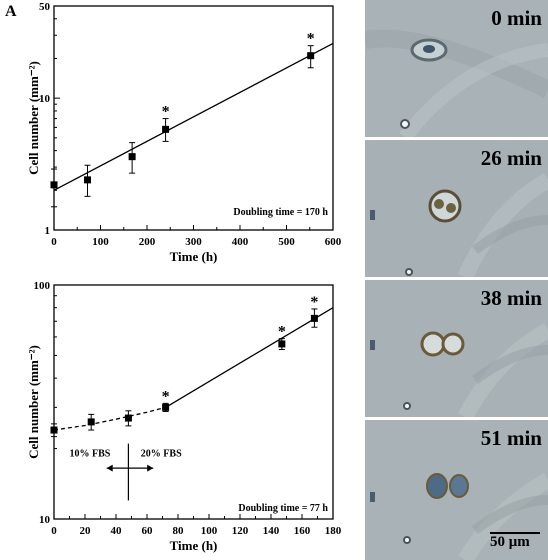 The image size is (548, 560). I want to click on micrograph-0-image, so click(456, 68).